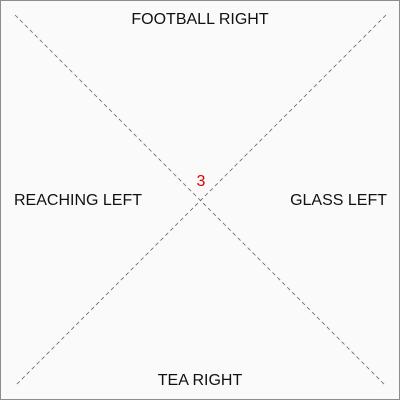  I want to click on top-zone-label: FOOTBALL RIGHT, so click(200, 19).